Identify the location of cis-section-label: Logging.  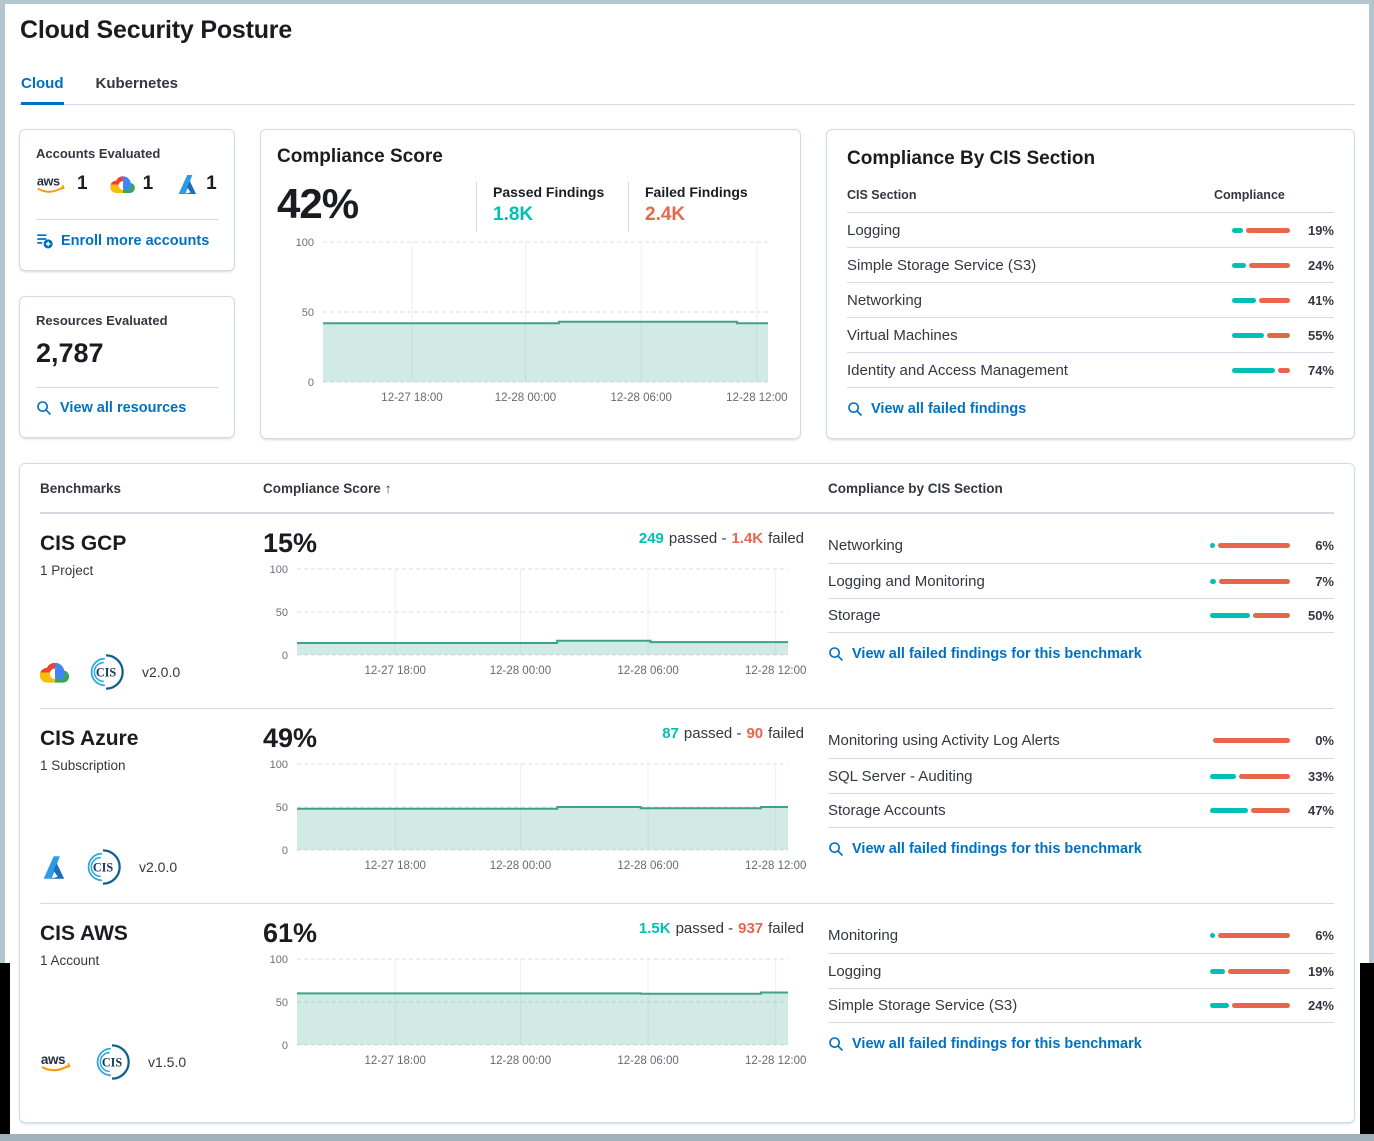
(855, 971).